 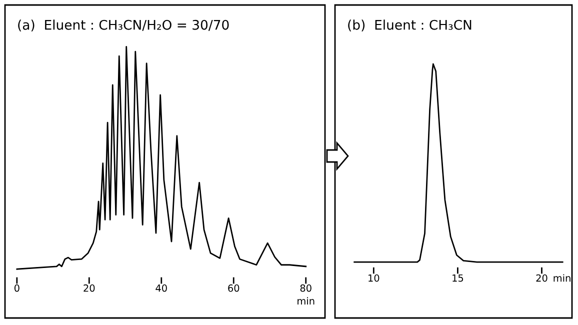 I want to click on x-tick-label: 0, so click(x=17, y=288).